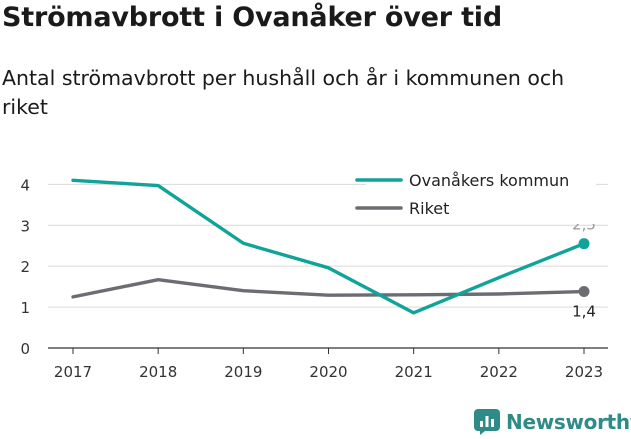 Image resolution: width=631 pixels, height=439 pixels. What do you see at coordinates (475, 197) in the screenshot?
I see `legend: Ovanåkers kommun Riket` at bounding box center [475, 197].